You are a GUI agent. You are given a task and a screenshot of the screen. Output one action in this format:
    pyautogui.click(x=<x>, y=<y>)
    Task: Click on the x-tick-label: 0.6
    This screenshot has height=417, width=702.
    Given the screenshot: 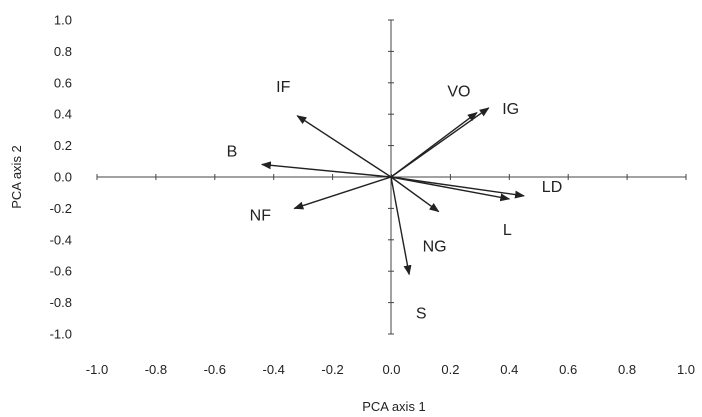 What is the action you would take?
    pyautogui.click(x=568, y=369)
    